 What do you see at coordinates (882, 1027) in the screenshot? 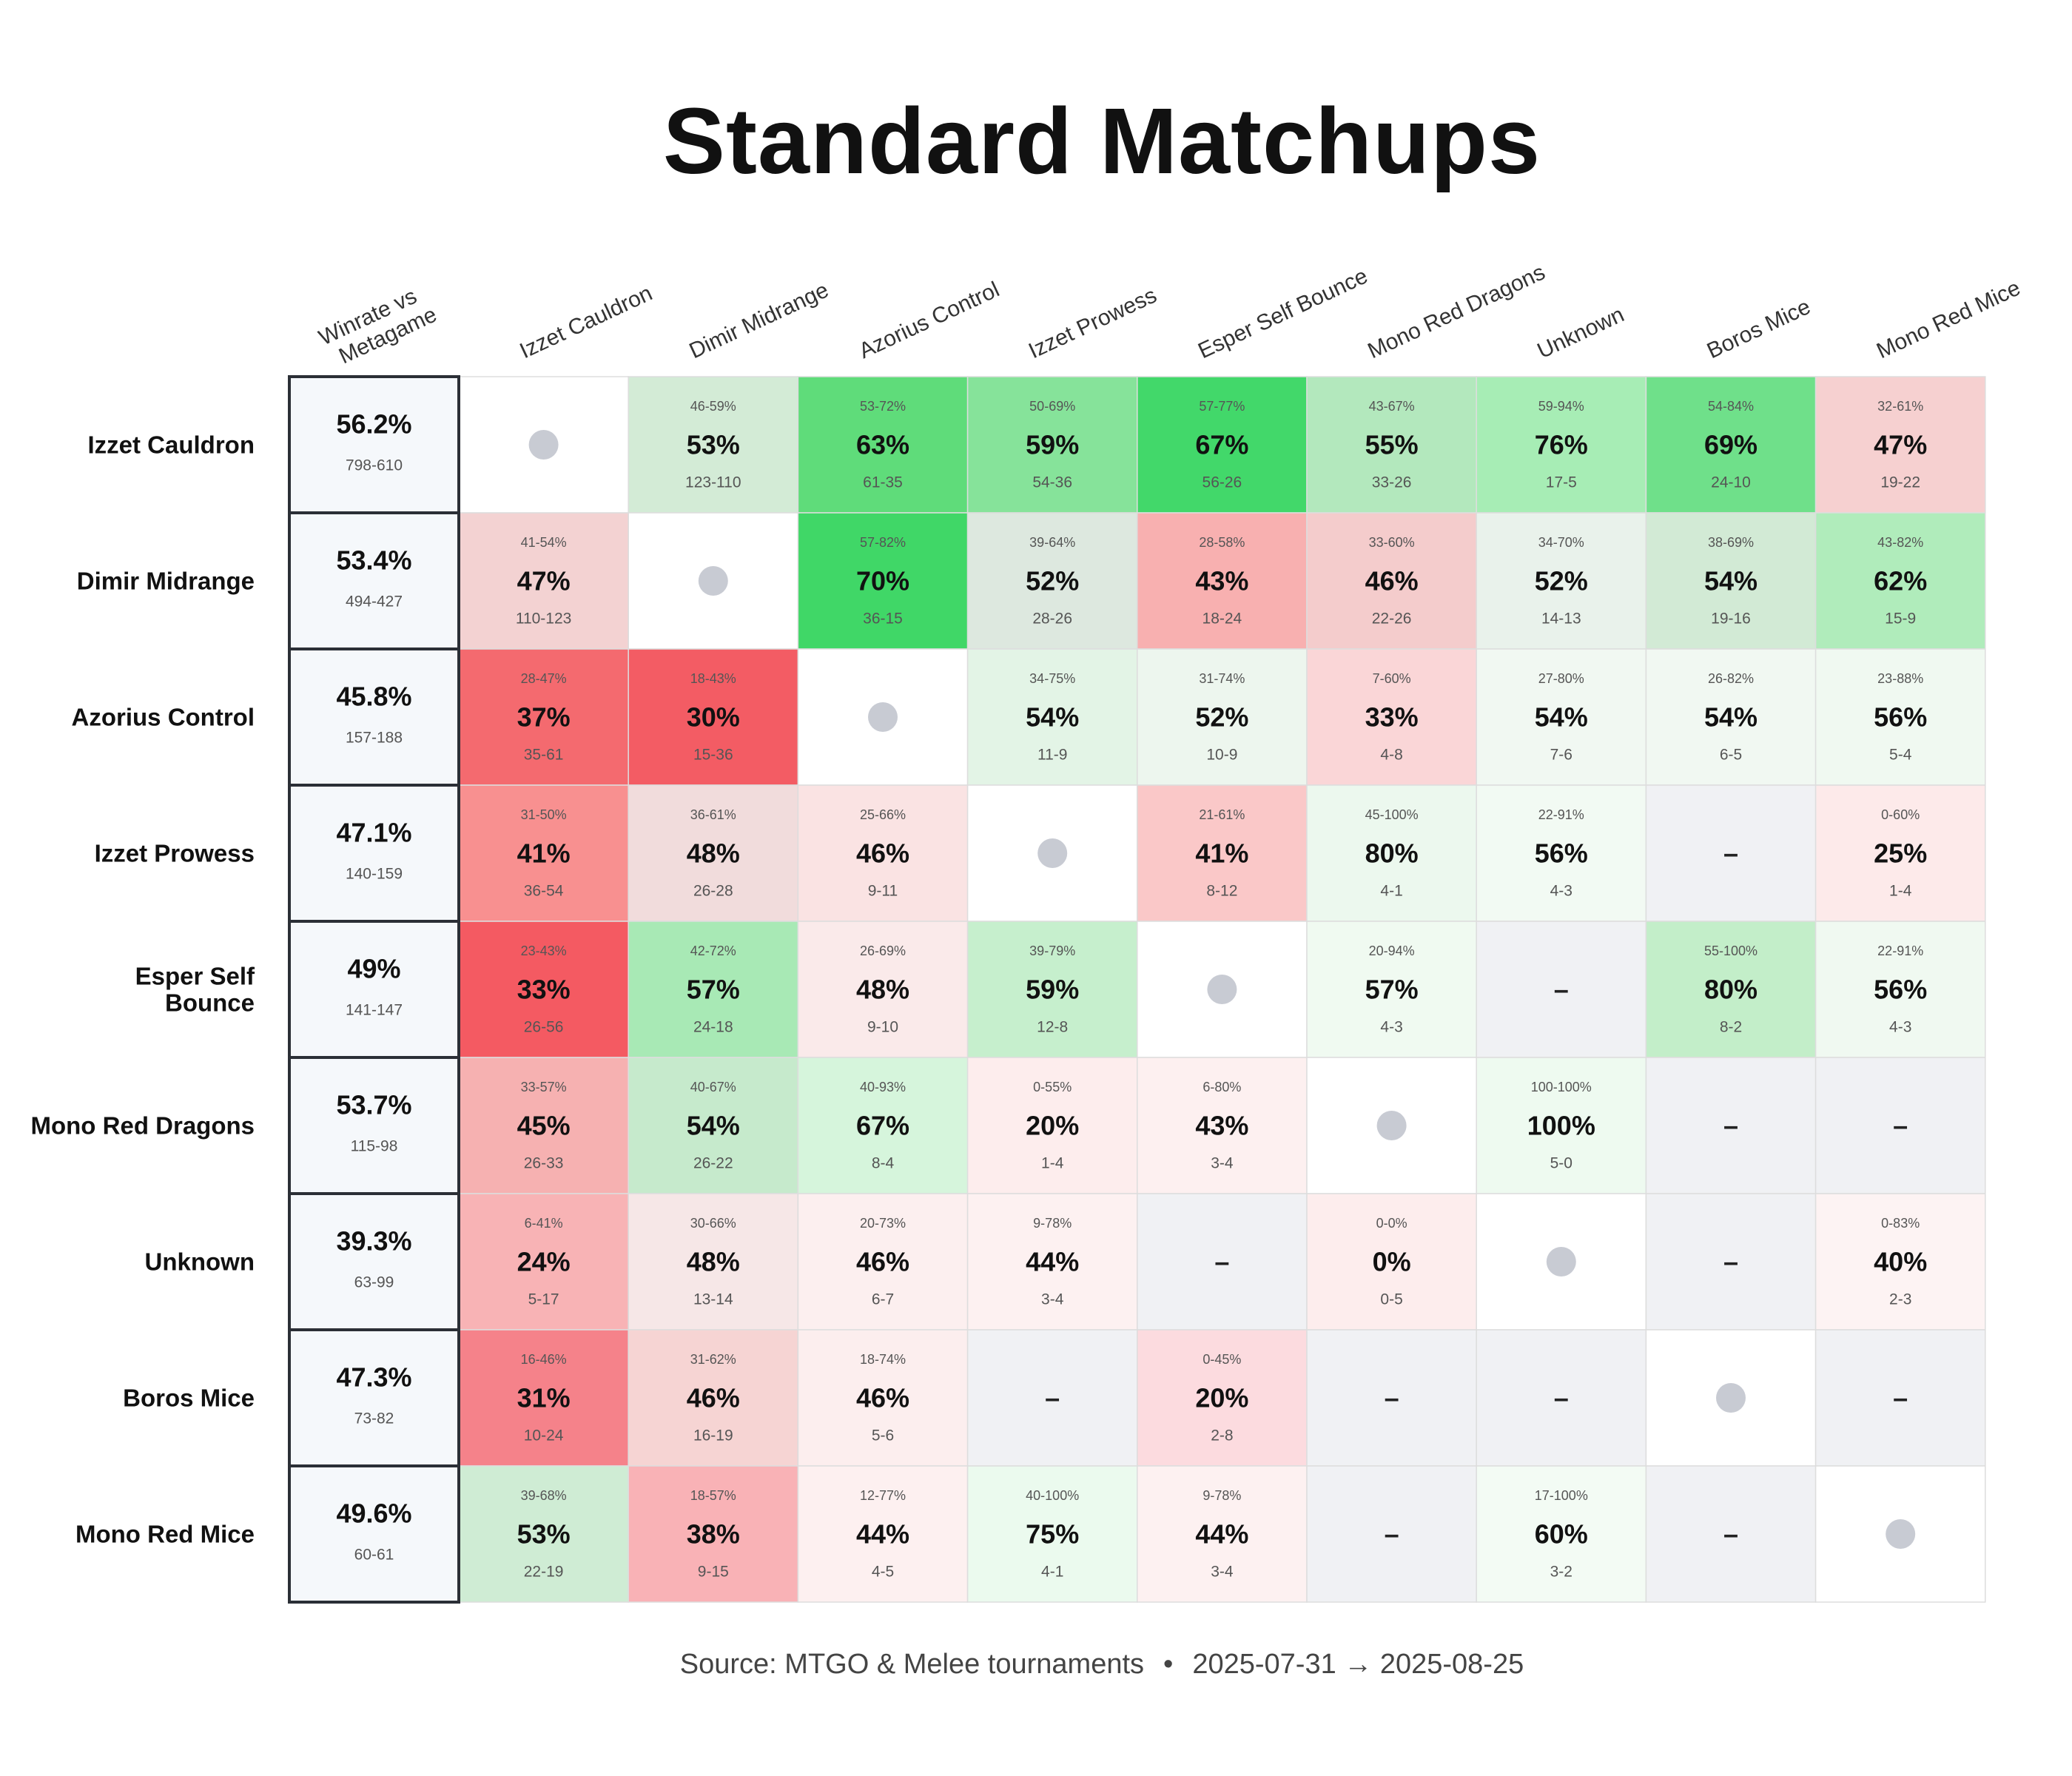
I see `matchup-record: 9-10` at bounding box center [882, 1027].